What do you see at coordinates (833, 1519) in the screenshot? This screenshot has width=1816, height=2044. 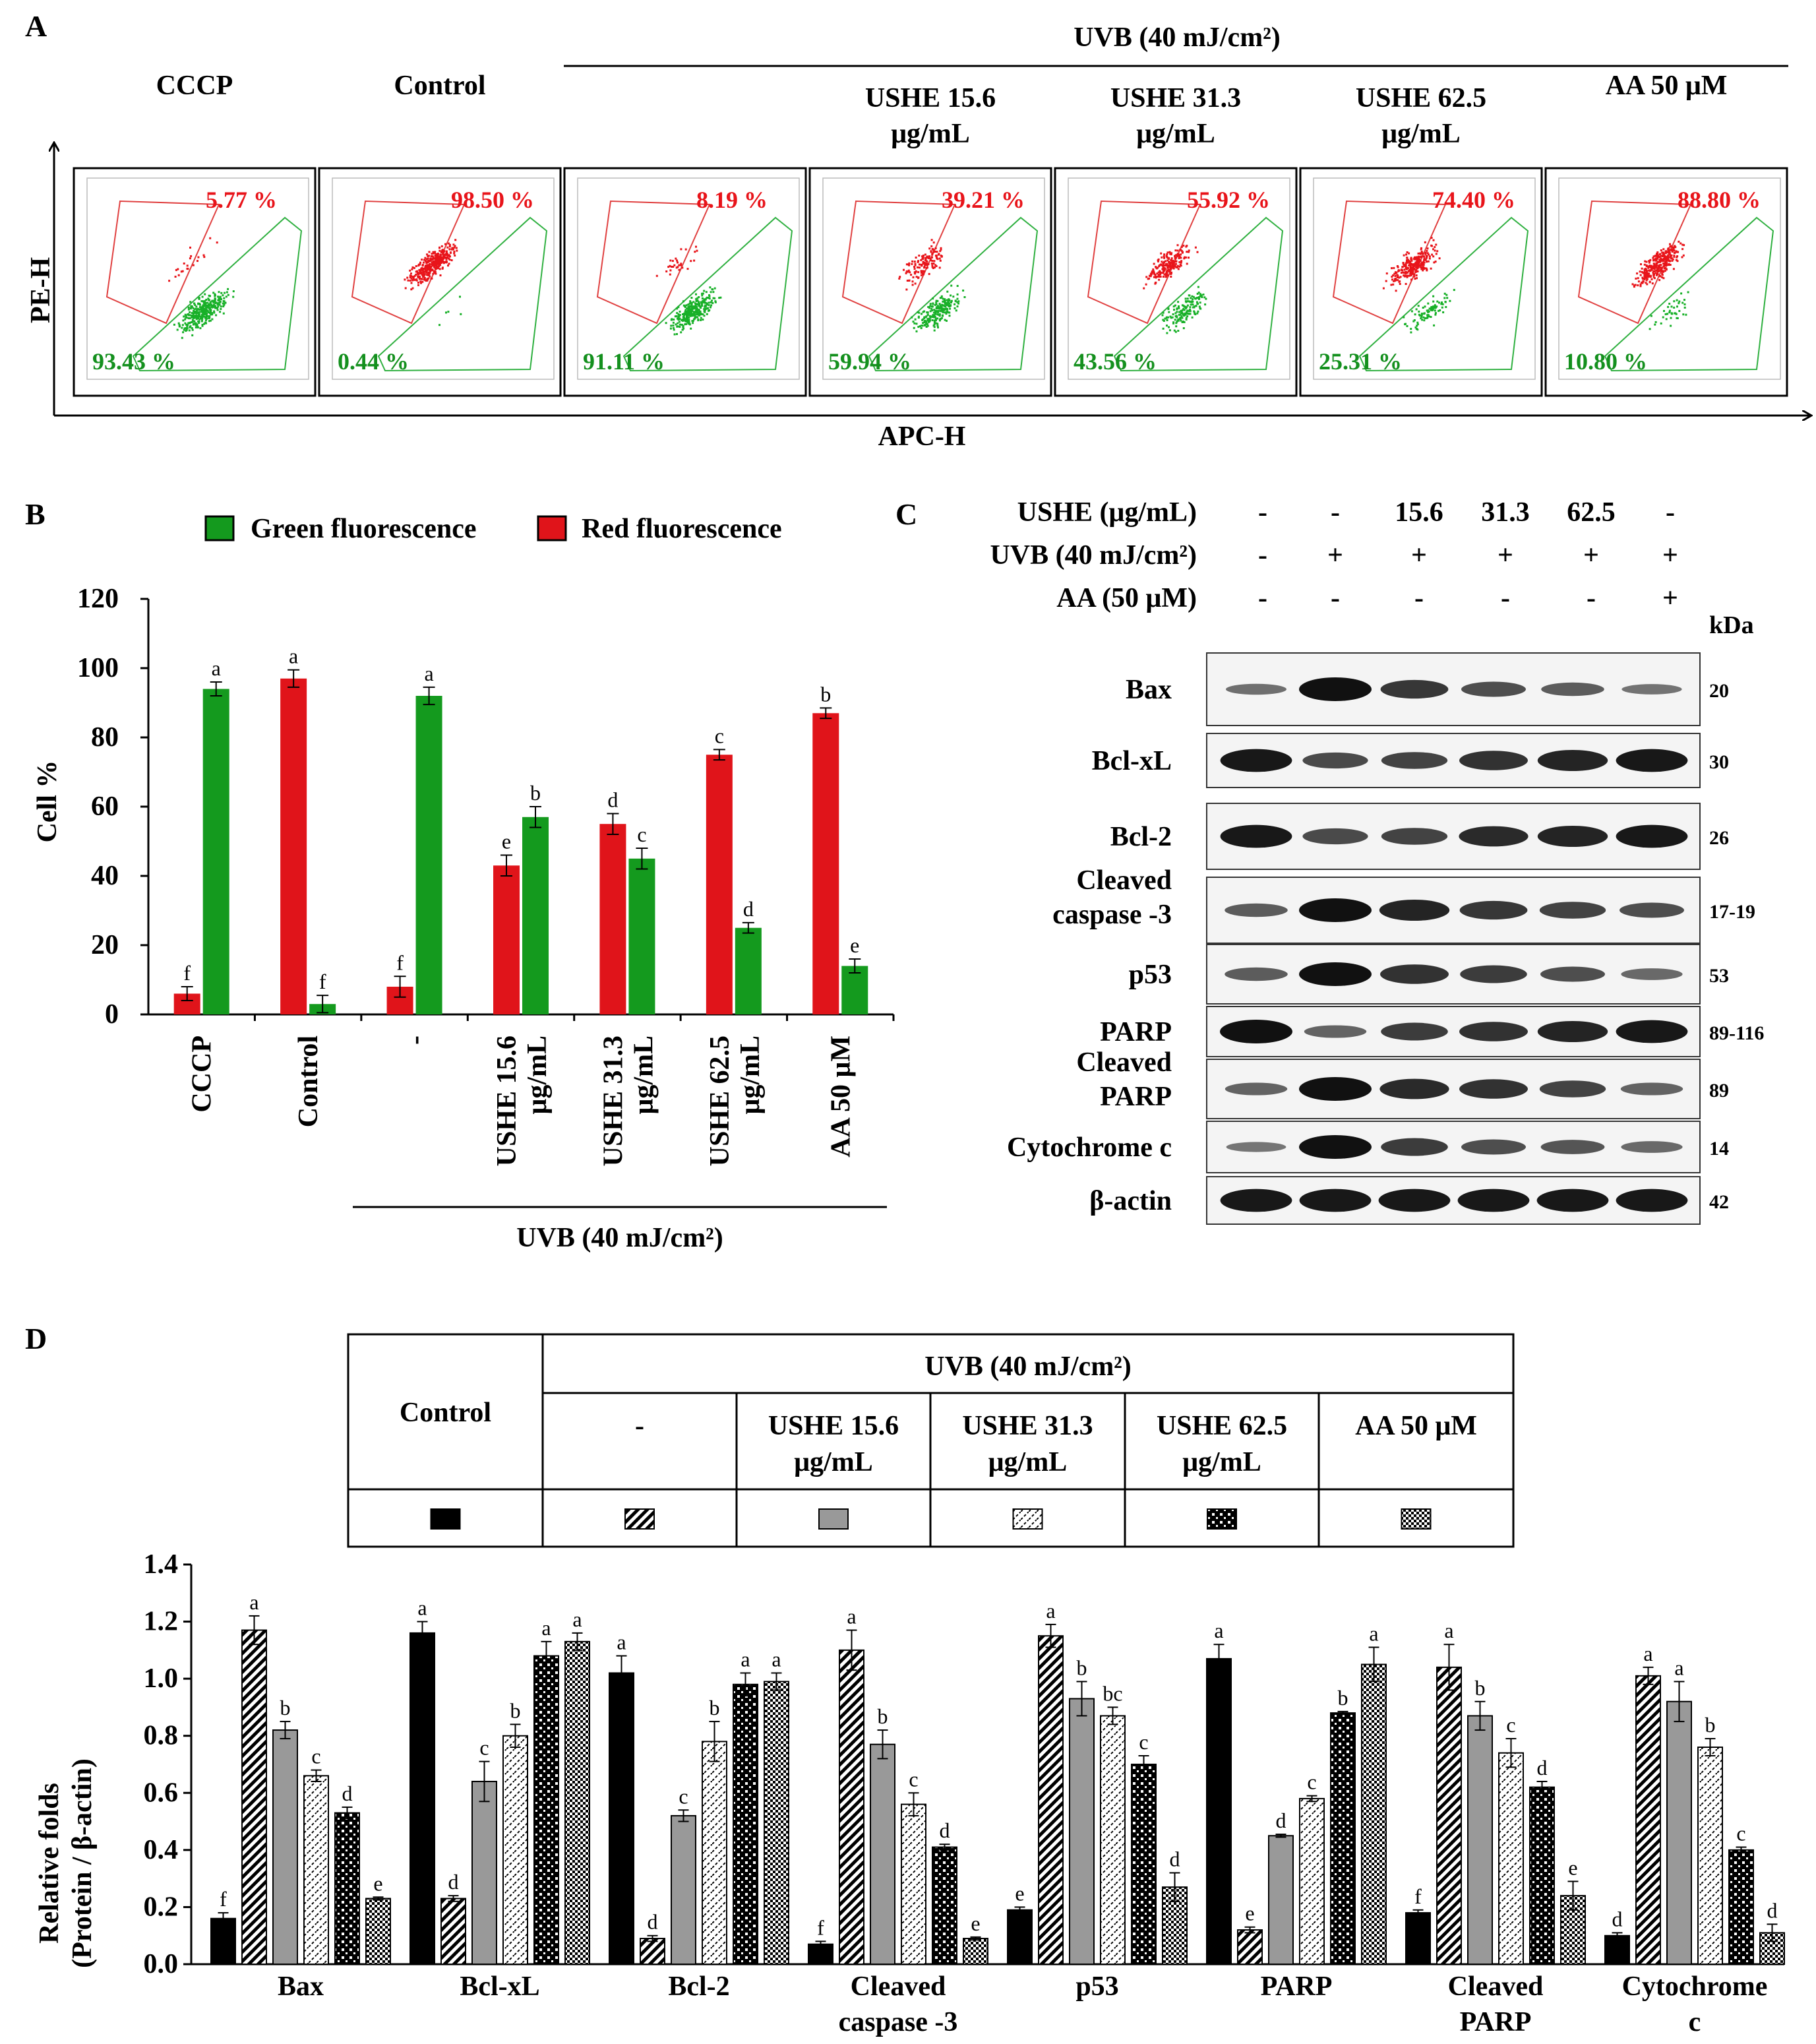 I see `legend-swatch` at bounding box center [833, 1519].